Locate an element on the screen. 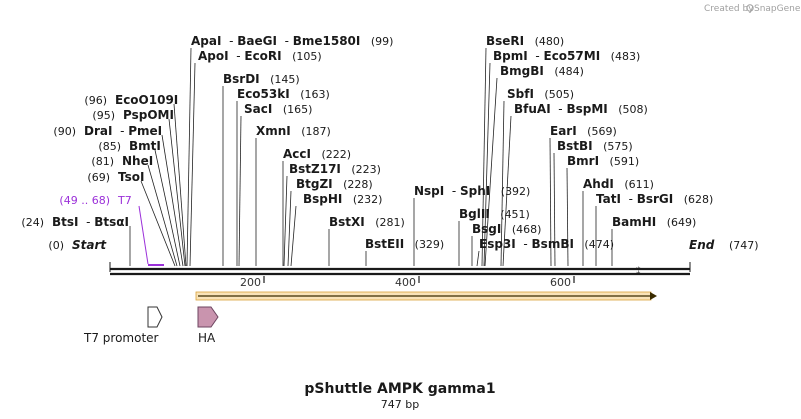 The image size is (801, 419). site-label: TsoI is located at coordinates (131, 177).